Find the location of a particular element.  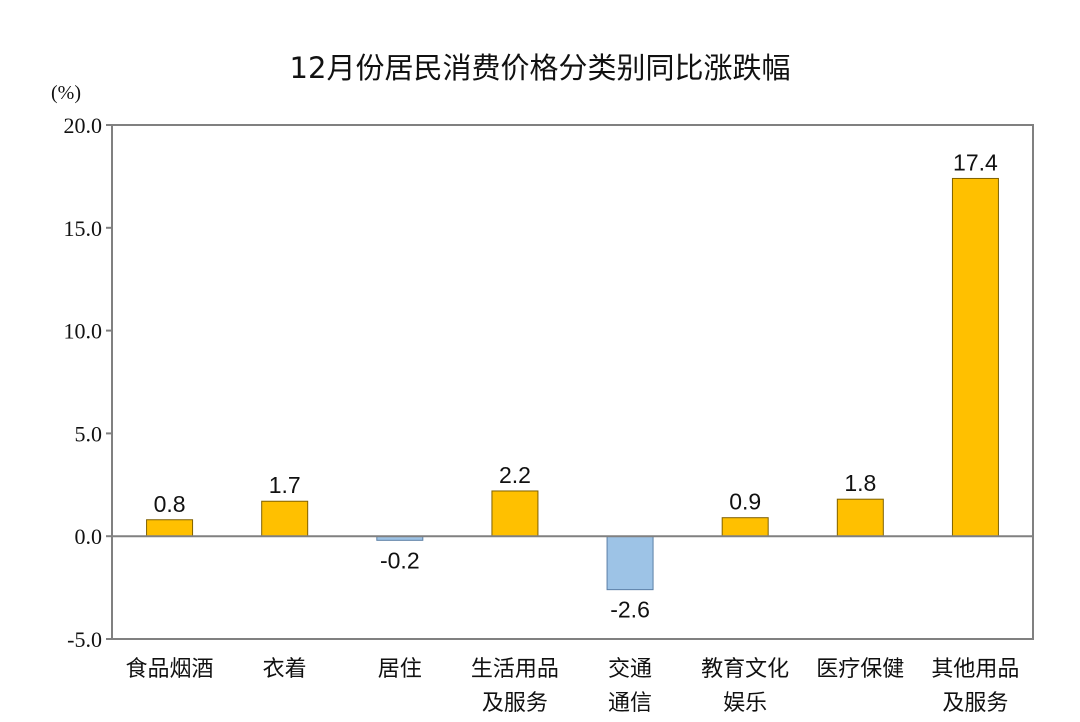

y-tick-label: 15.0 is located at coordinates (83, 228).